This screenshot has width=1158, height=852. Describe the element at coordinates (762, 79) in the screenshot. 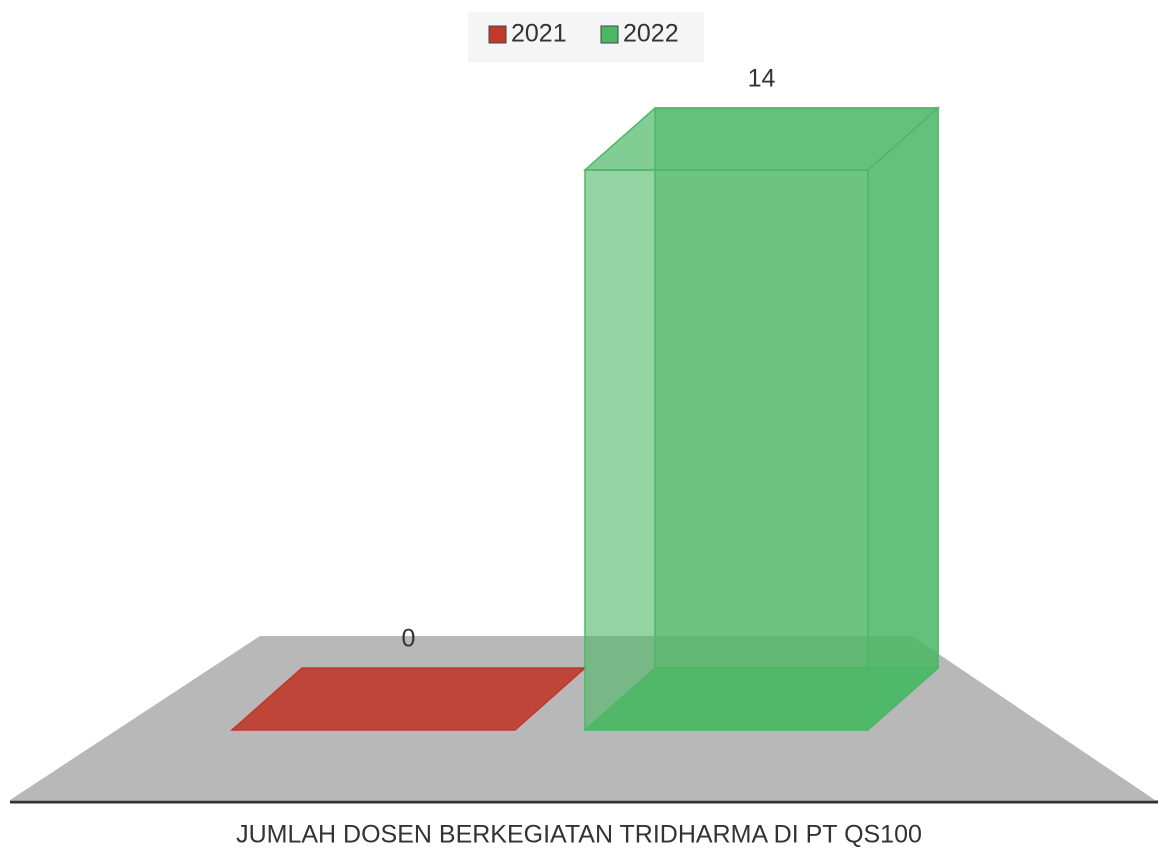

I see `value-label: 14` at that location.